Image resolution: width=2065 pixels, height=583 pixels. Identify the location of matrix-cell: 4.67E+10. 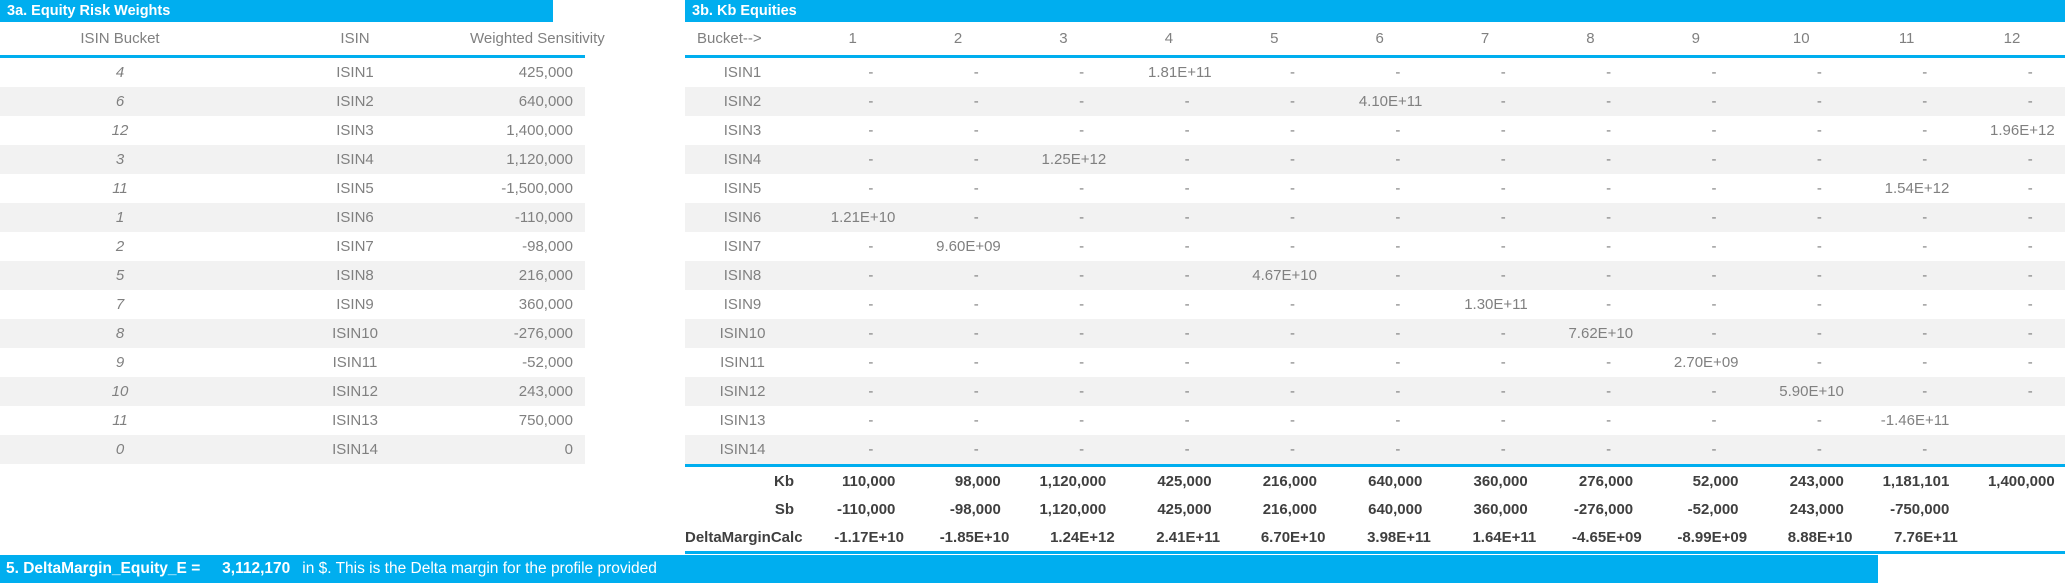
(1284, 275).